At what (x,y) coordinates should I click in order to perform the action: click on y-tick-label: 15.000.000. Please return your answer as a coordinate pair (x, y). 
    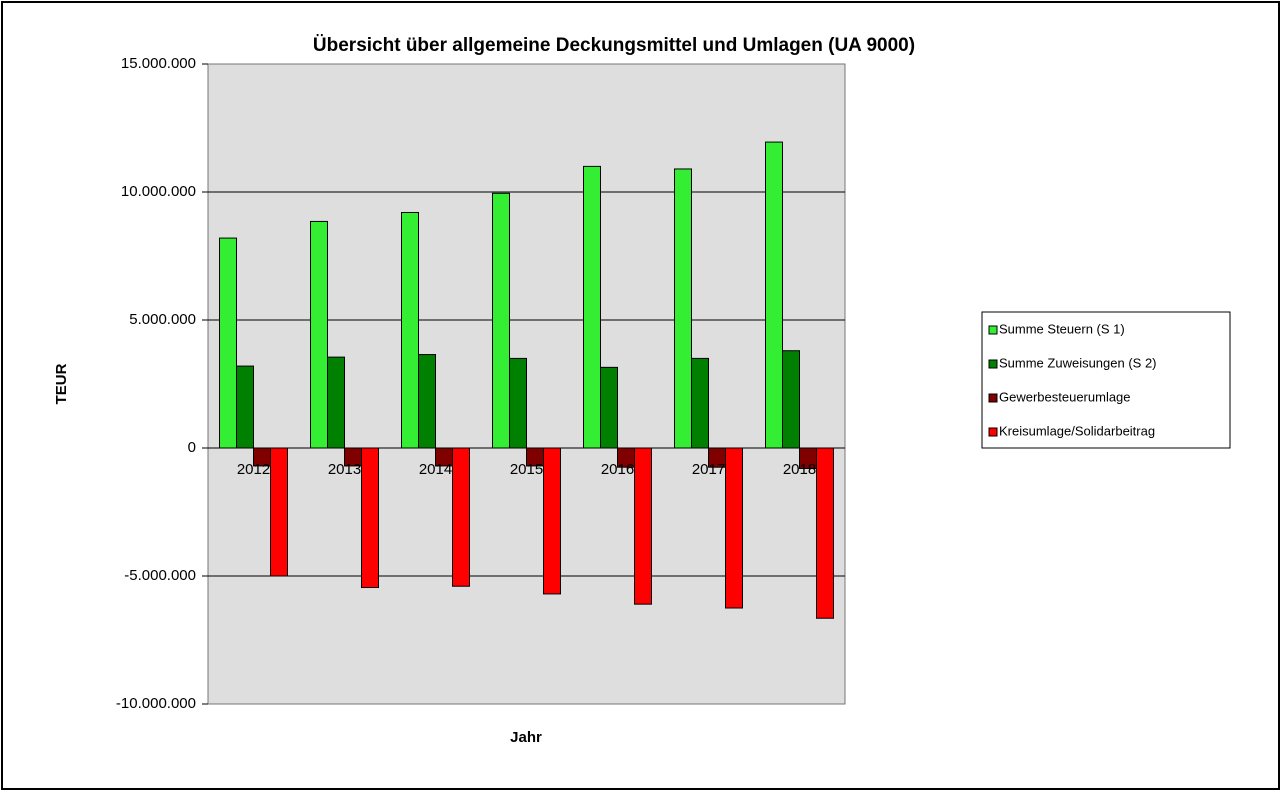
    Looking at the image, I should click on (158, 63).